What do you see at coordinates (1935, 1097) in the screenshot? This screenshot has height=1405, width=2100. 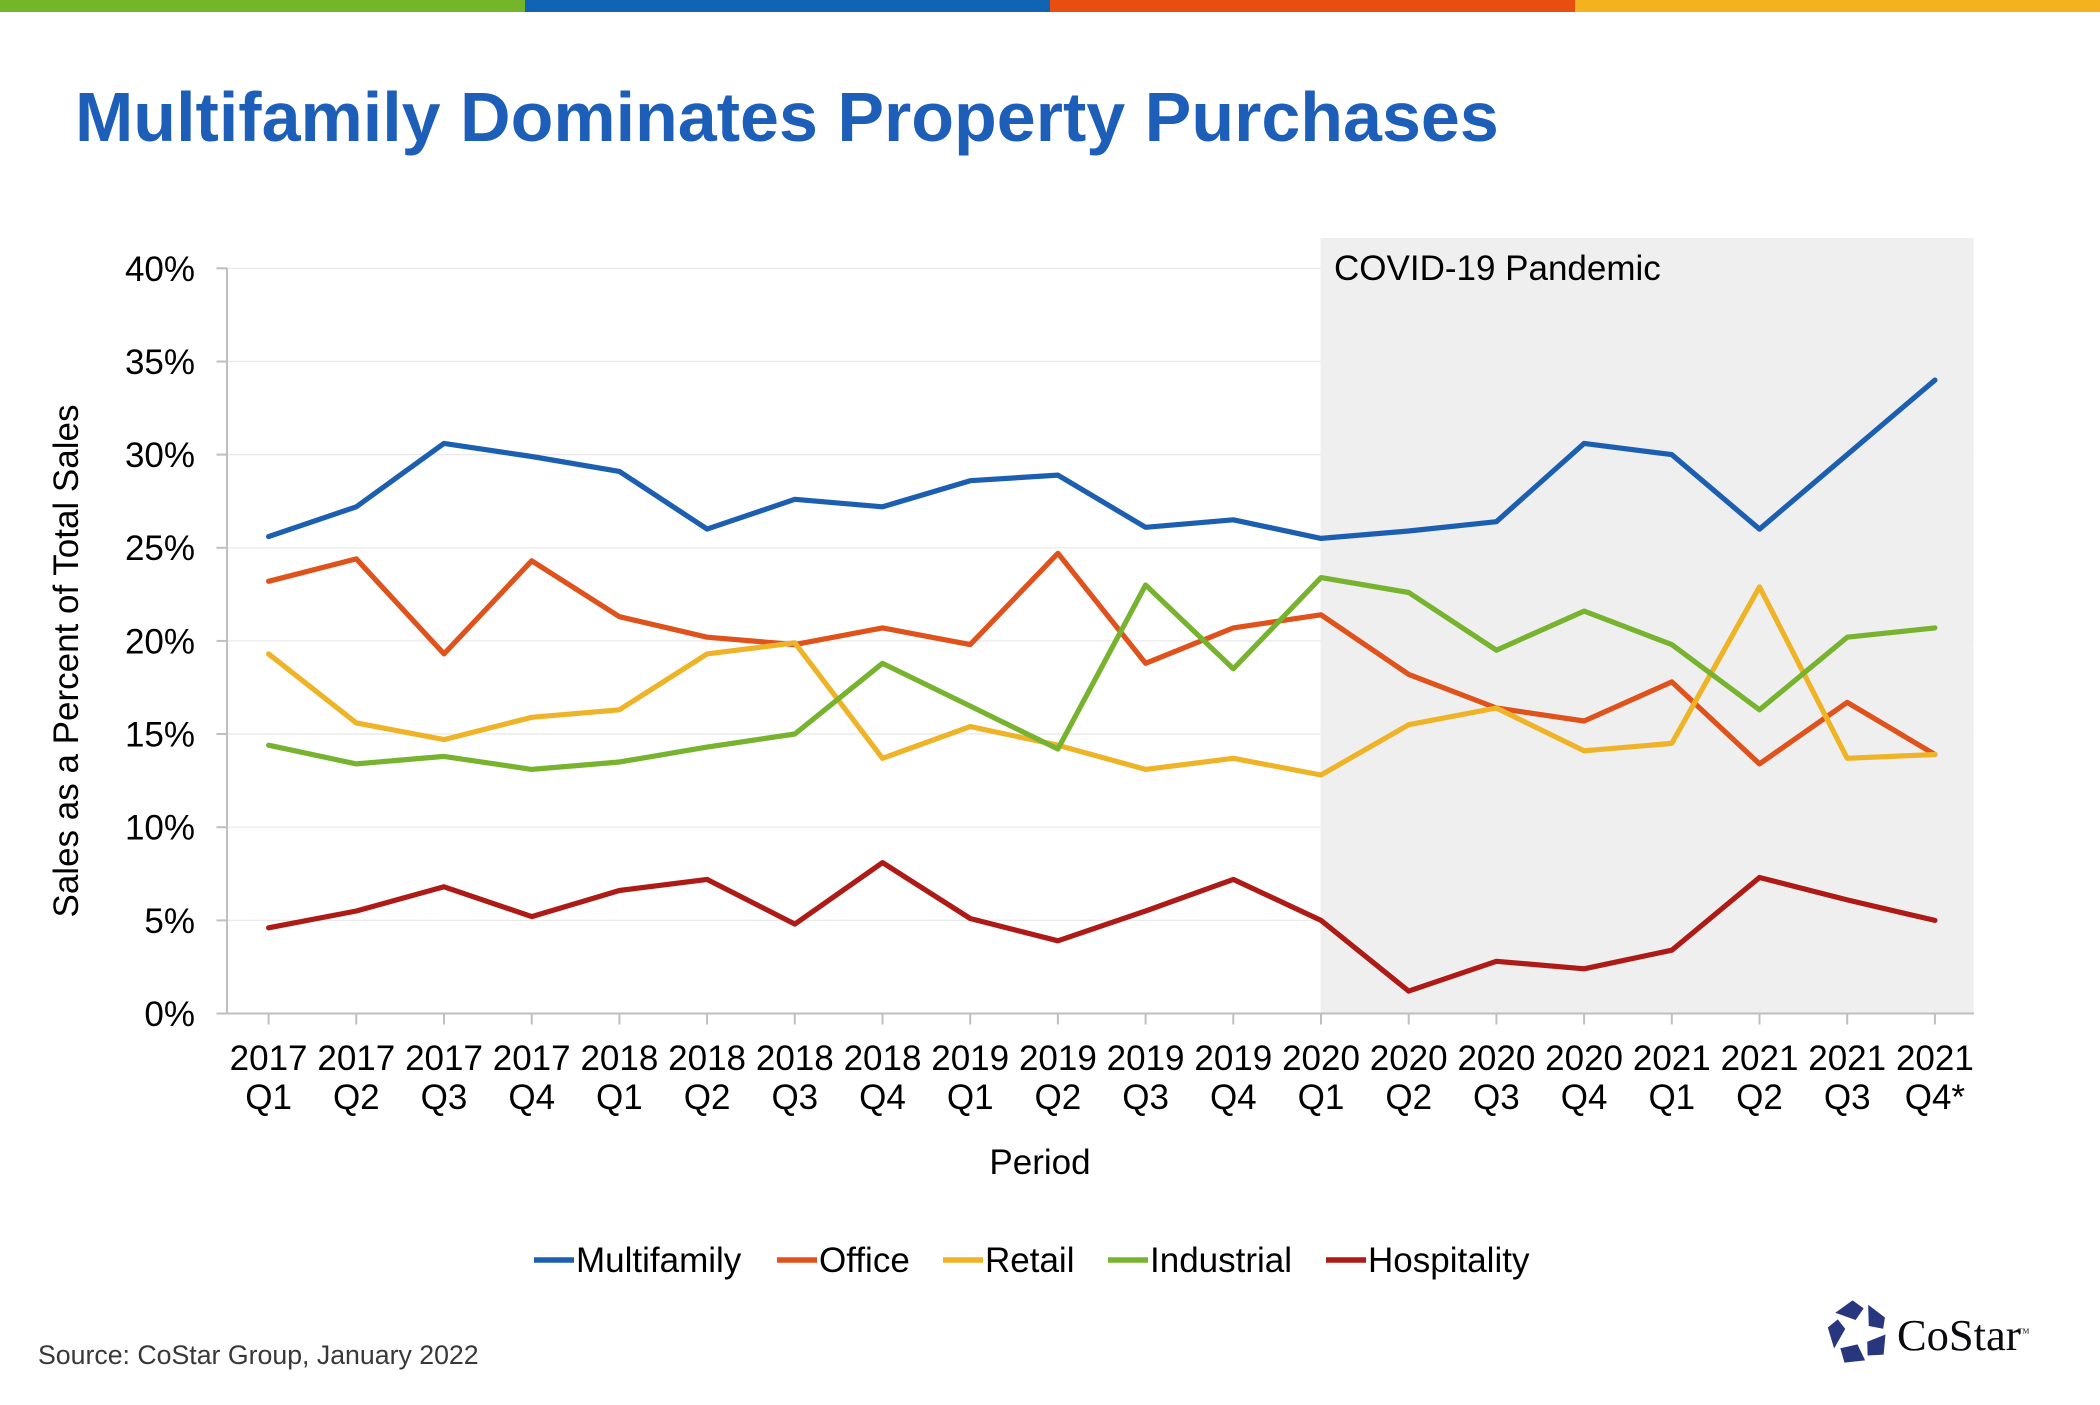 I see `svg-text: Q4*` at bounding box center [1935, 1097].